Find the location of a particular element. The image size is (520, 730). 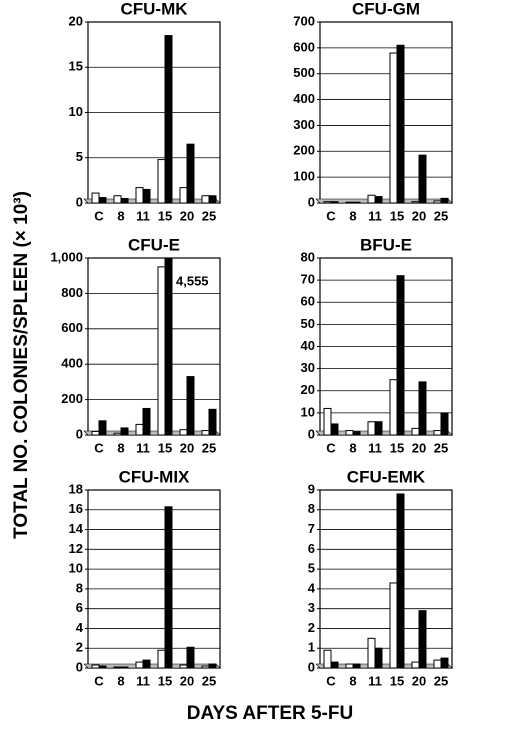

y-tick-label: 12 is located at coordinates (76, 548).